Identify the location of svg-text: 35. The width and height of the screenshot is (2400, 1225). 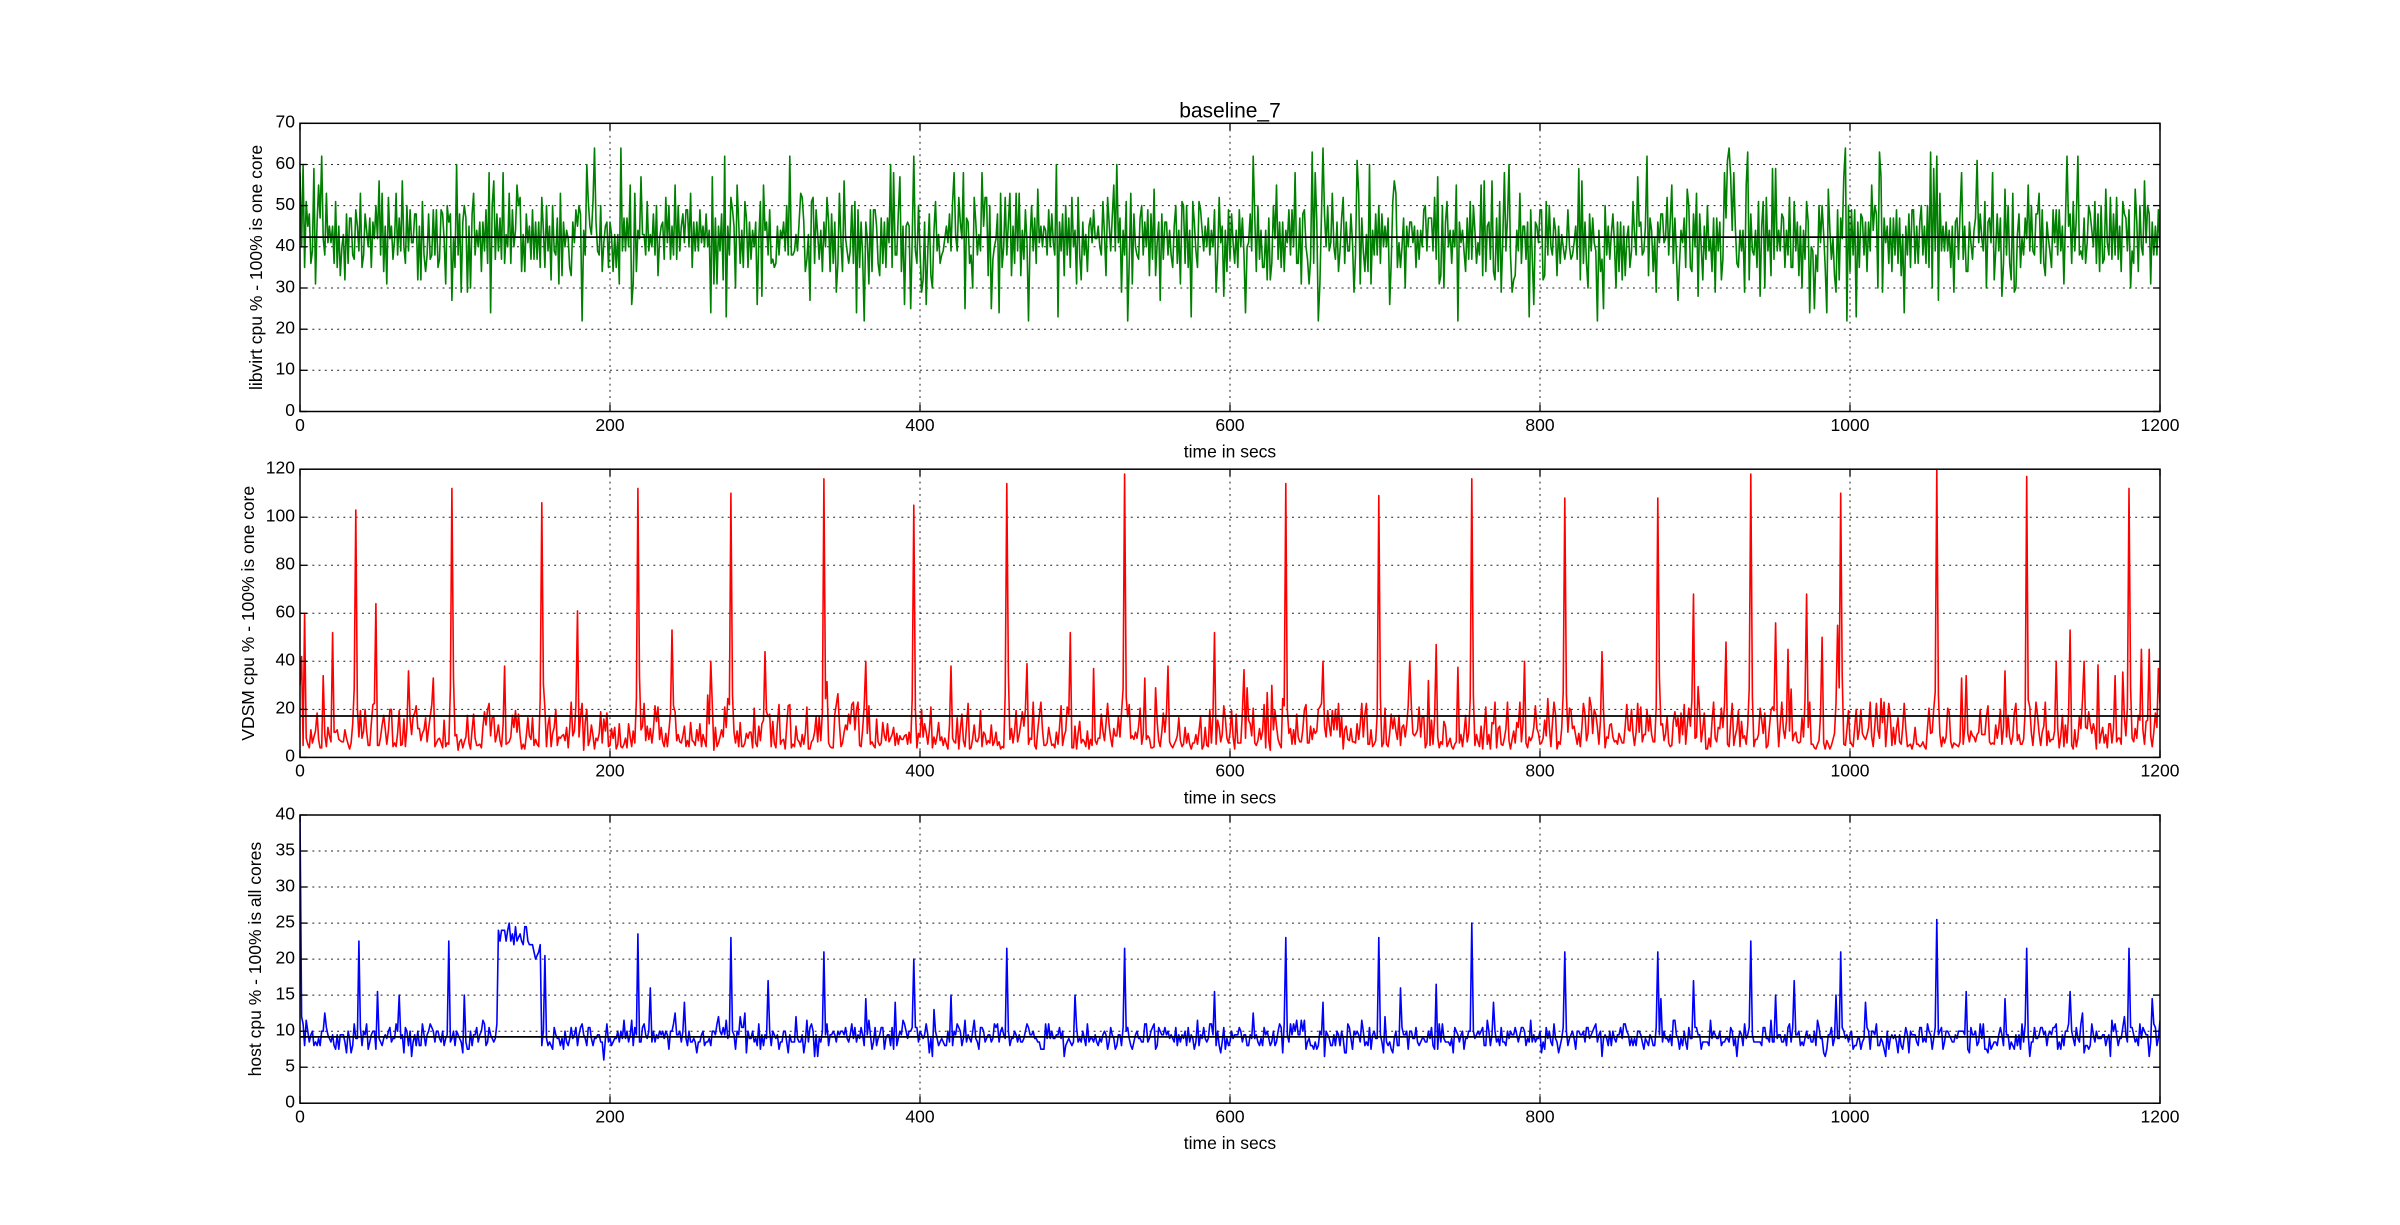
(285, 849).